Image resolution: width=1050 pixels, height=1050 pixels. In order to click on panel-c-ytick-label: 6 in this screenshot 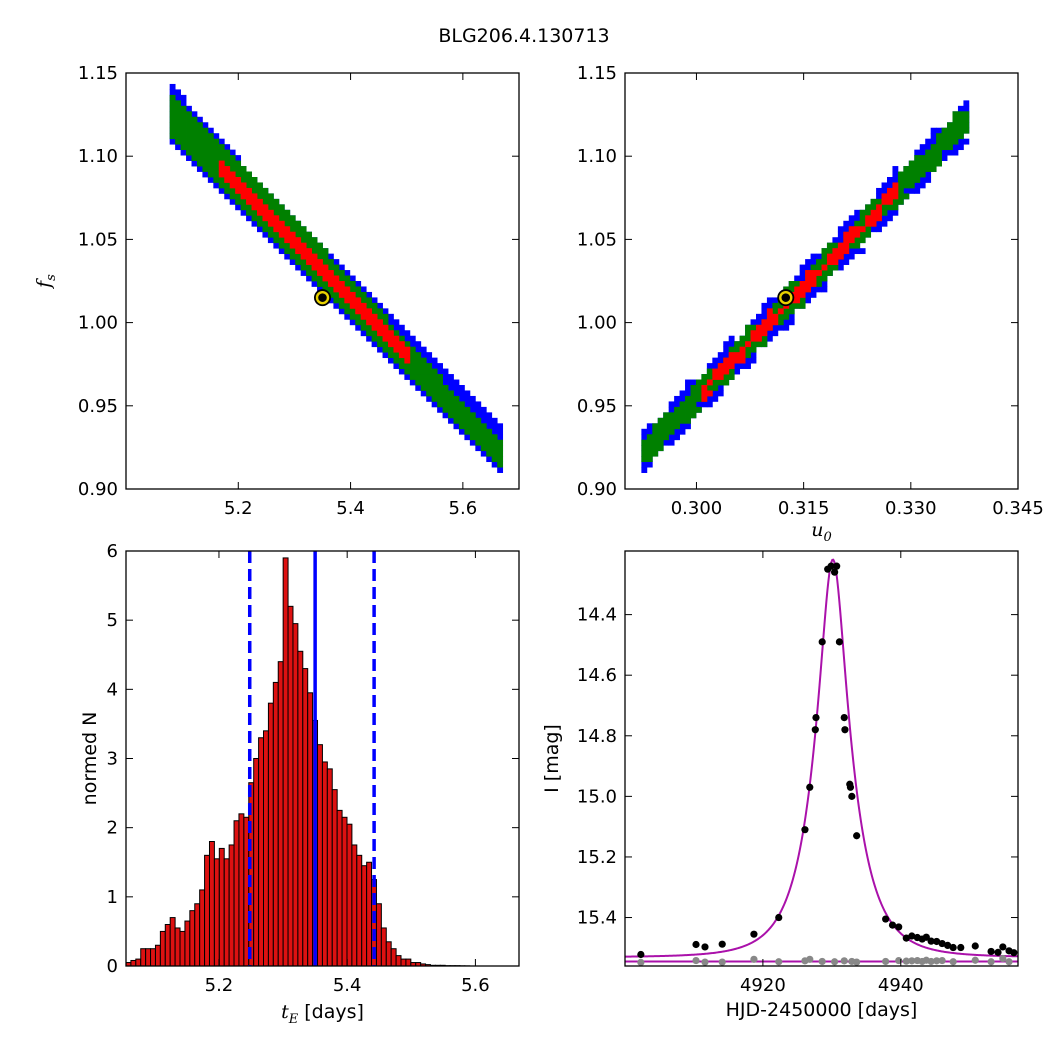, I will do `click(112, 551)`.